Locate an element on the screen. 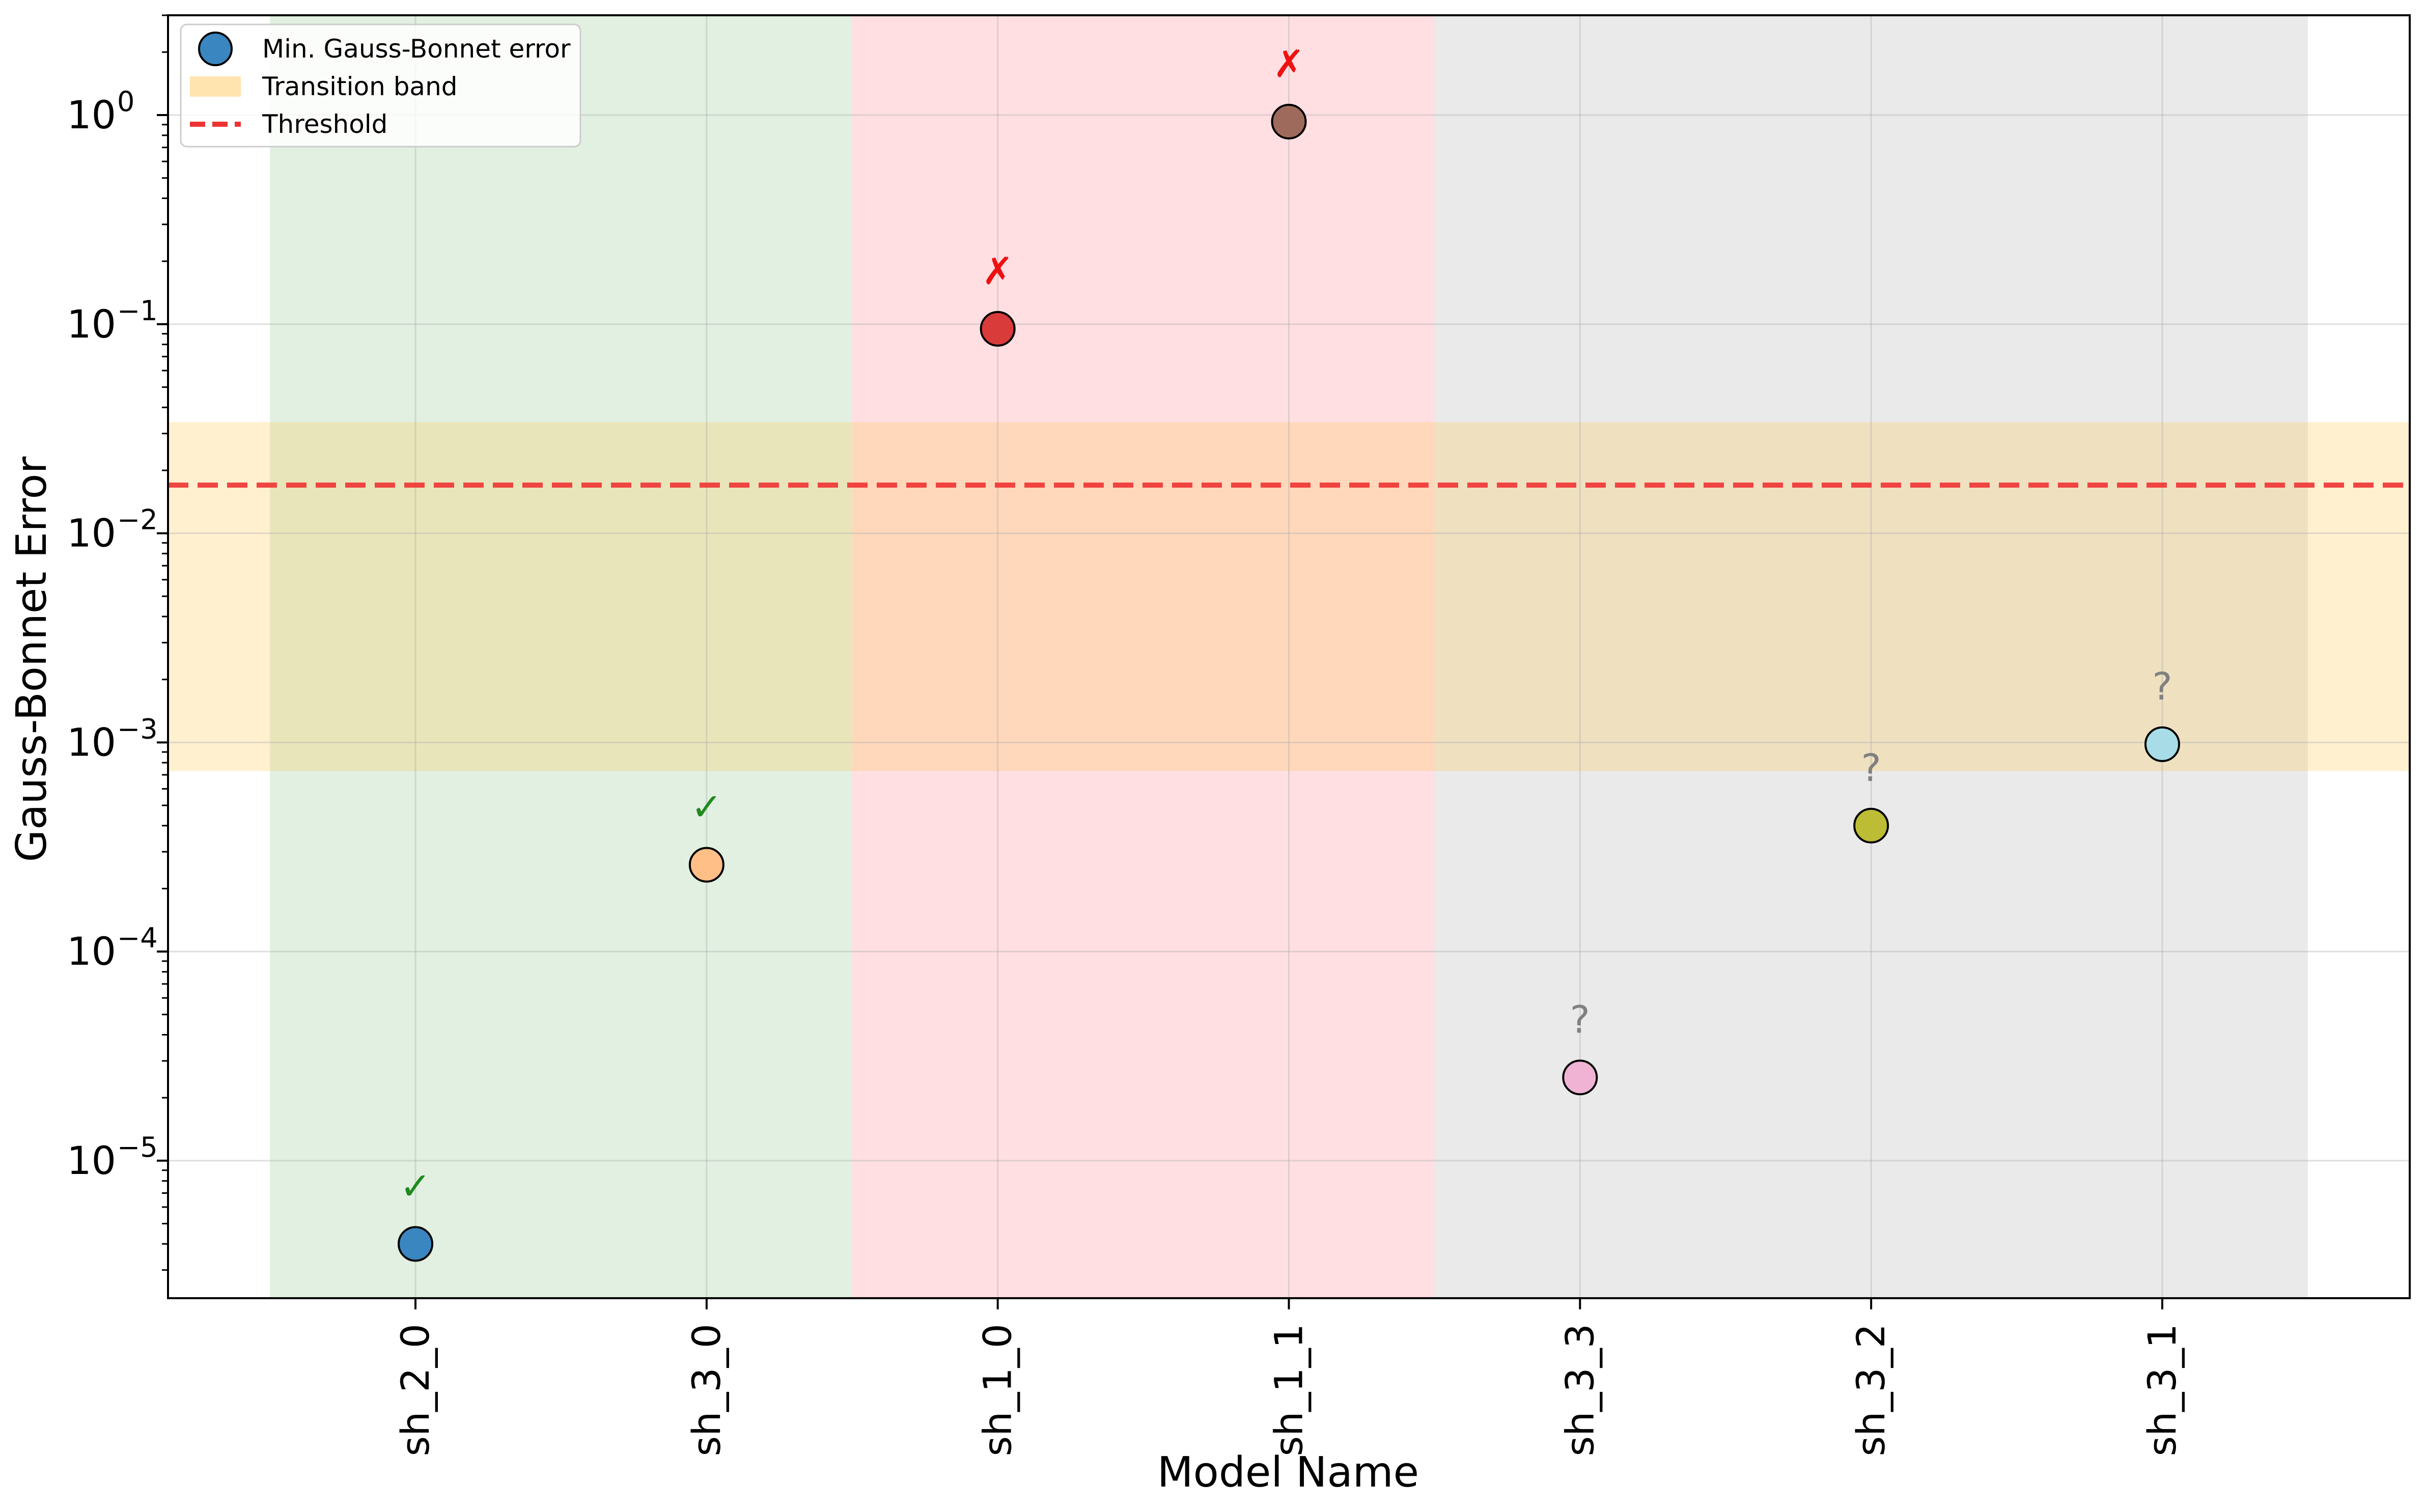  y-tick-label-exponent: −5 is located at coordinates (137, 1147).